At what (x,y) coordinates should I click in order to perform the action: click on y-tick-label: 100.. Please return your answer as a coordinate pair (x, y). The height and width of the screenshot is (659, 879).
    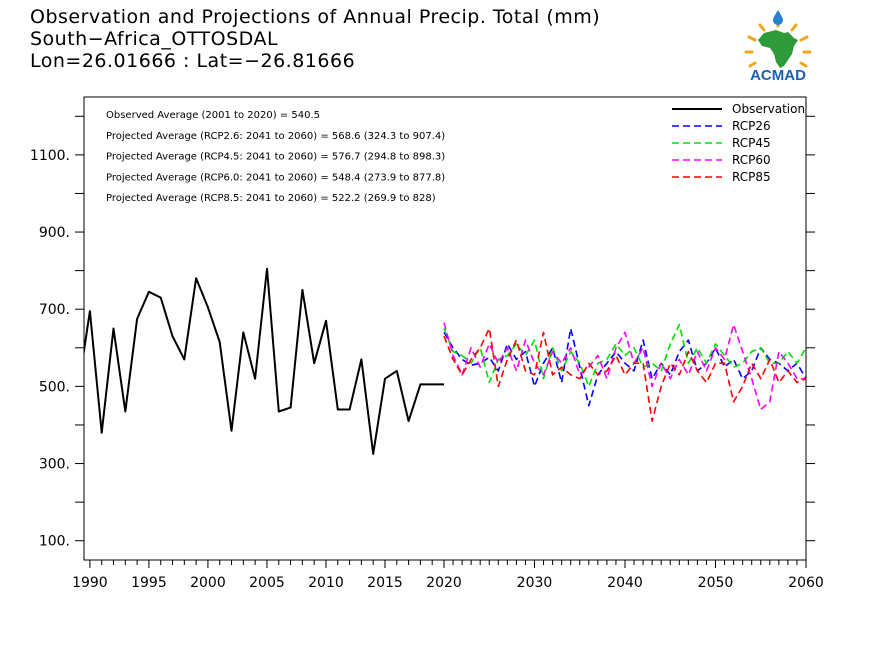
    Looking at the image, I should click on (54, 542).